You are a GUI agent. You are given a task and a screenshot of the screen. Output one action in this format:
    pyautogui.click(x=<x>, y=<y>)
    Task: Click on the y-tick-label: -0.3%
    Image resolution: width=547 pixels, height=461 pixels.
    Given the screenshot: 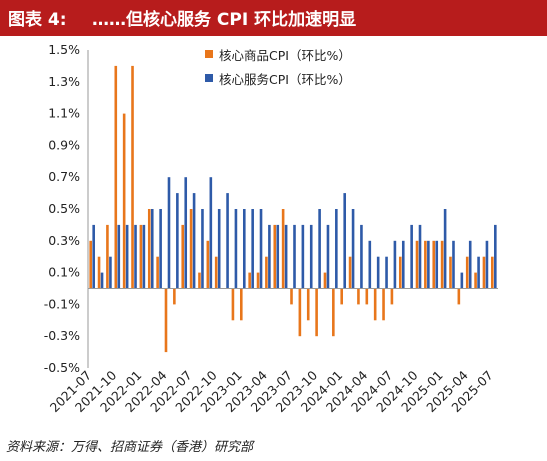 What is the action you would take?
    pyautogui.click(x=62, y=335)
    